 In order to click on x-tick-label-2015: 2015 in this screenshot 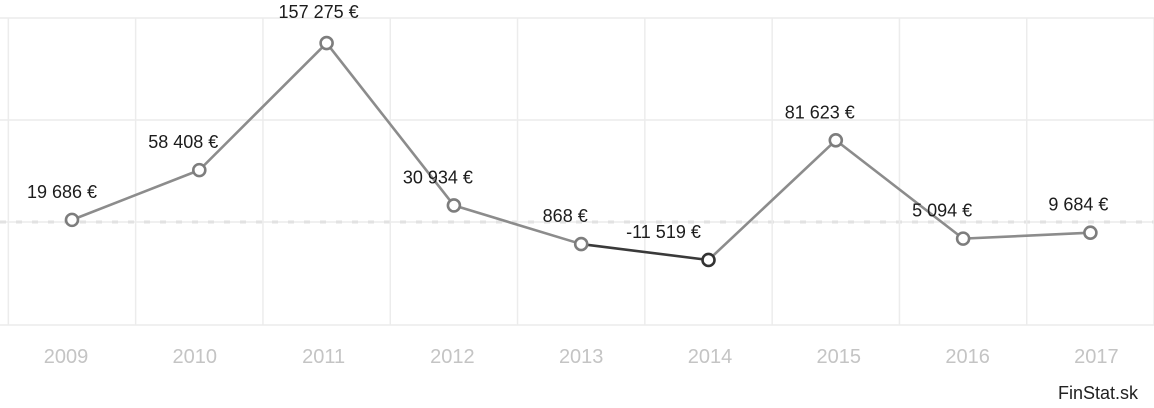, I will do `click(839, 357)`.